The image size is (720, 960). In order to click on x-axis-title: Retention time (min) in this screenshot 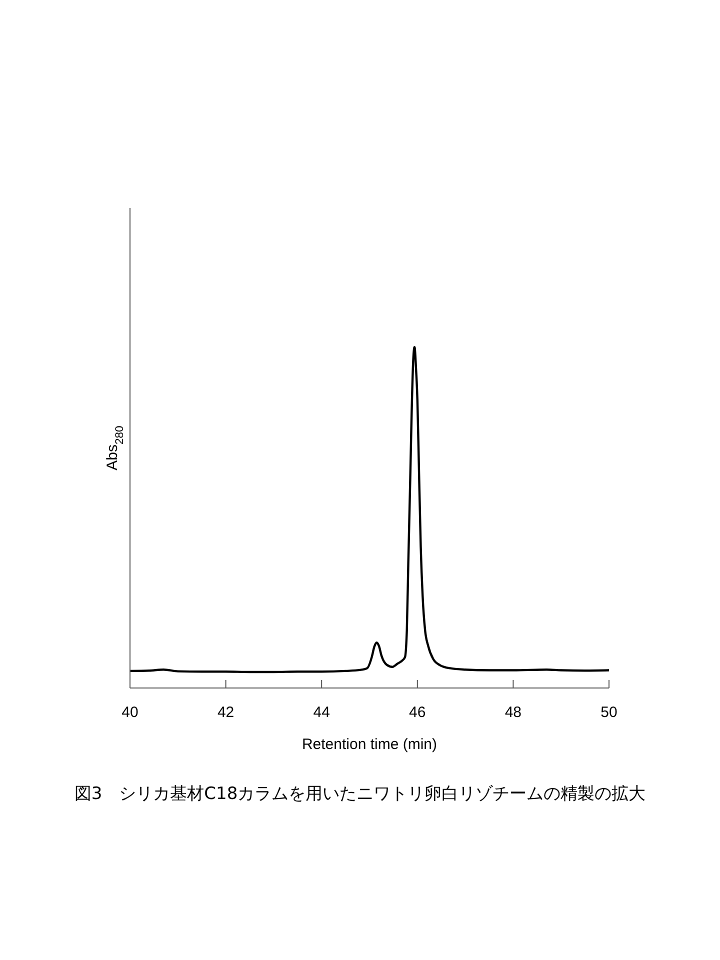, I will do `click(370, 744)`.